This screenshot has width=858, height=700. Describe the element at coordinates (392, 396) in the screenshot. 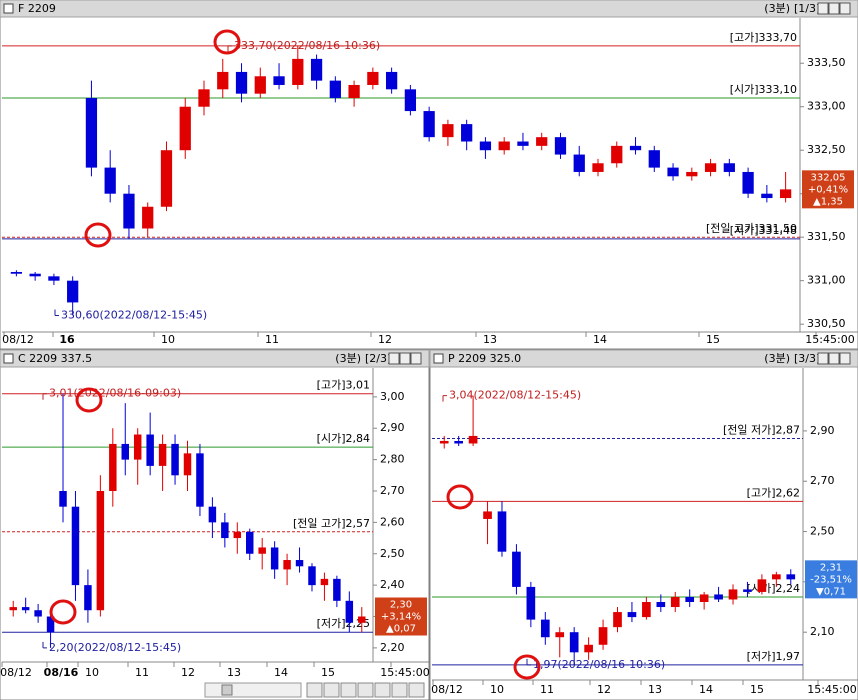

I see `y-tick-label: 3,00` at that location.